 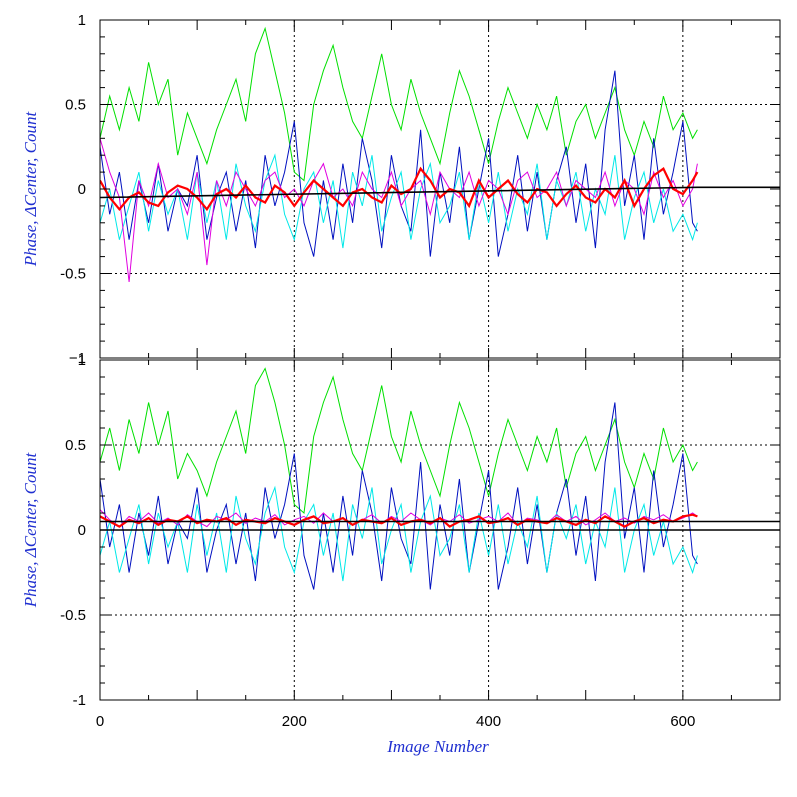 What do you see at coordinates (30, 188) in the screenshot?
I see `top-y-axis-title: Phase, ΔCenter, Count` at bounding box center [30, 188].